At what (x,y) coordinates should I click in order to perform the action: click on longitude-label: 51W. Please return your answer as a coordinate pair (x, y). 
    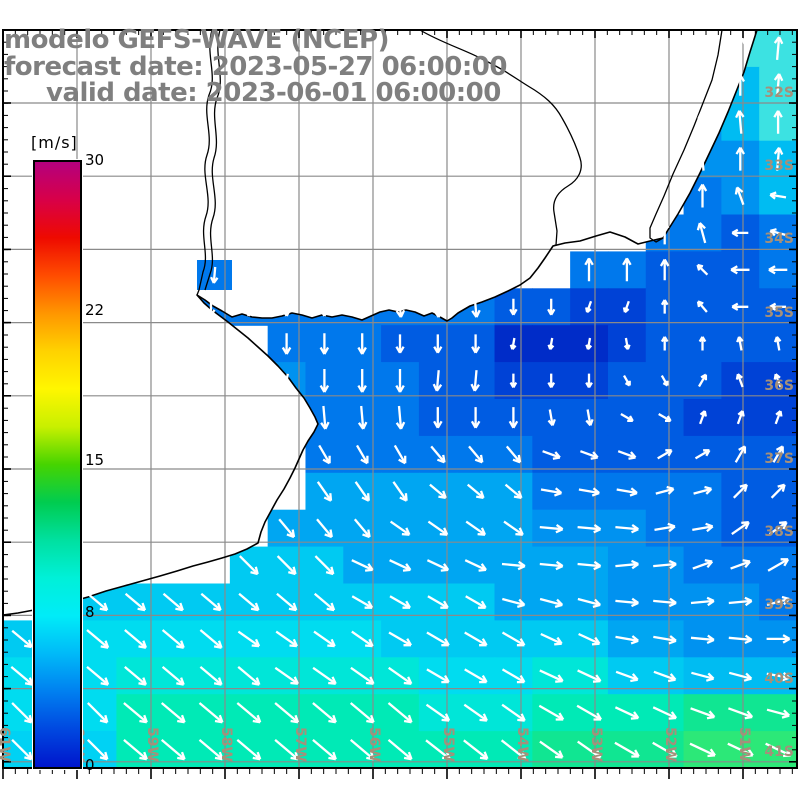
    Looking at the image, I should click on (744, 744).